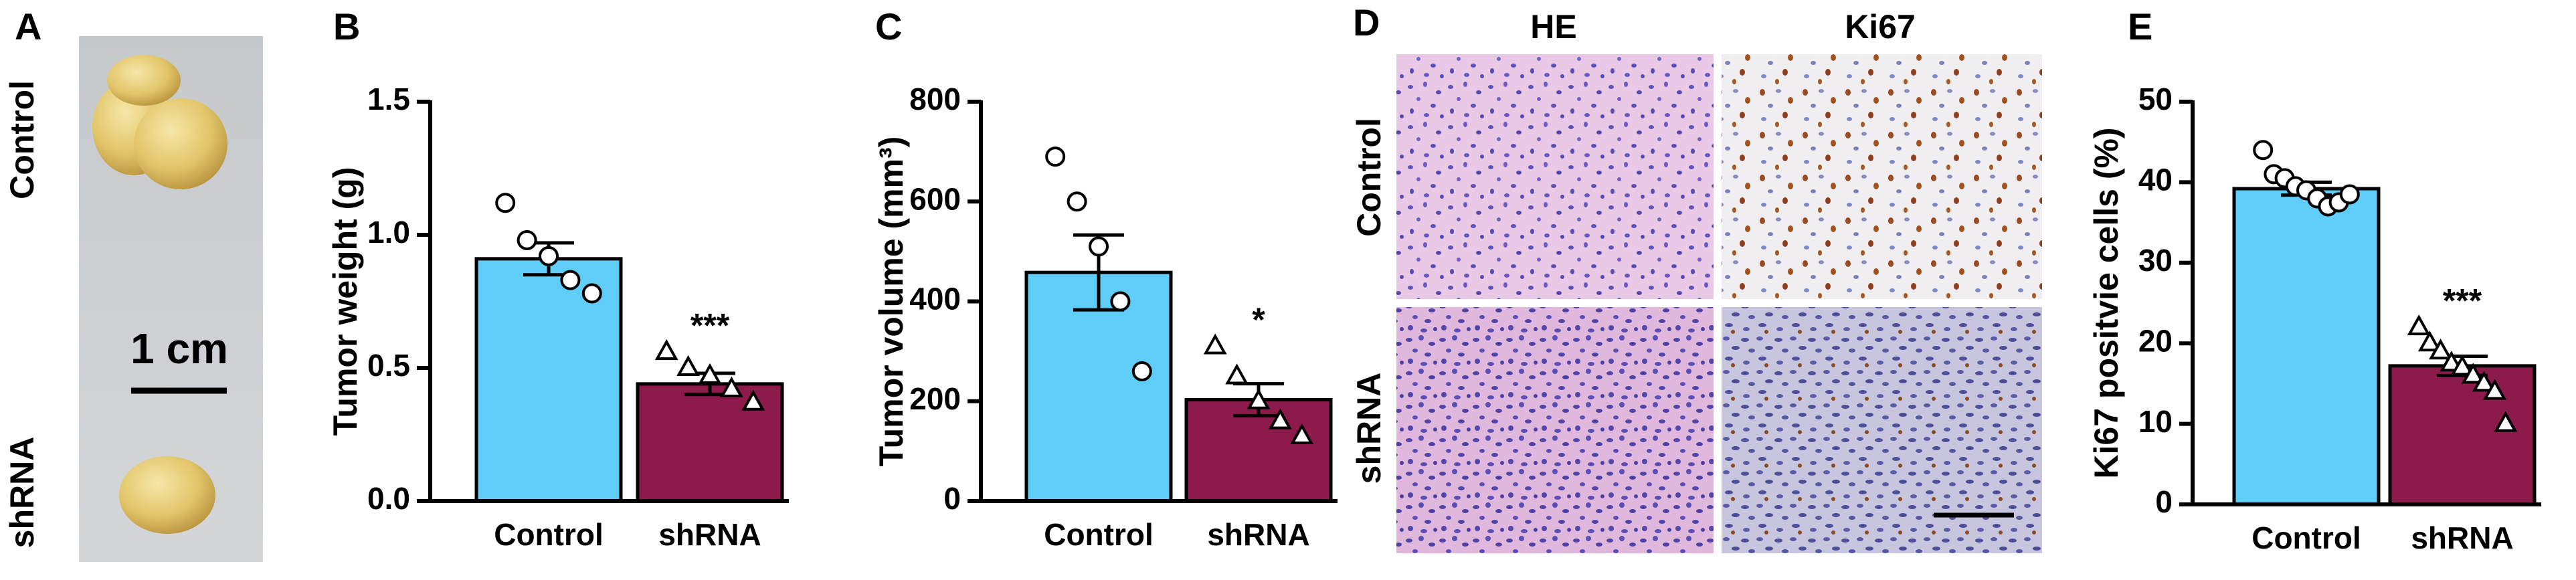 This screenshot has width=2576, height=580. Describe the element at coordinates (2155, 99) in the screenshot. I see `y-tick-label: 50` at that location.